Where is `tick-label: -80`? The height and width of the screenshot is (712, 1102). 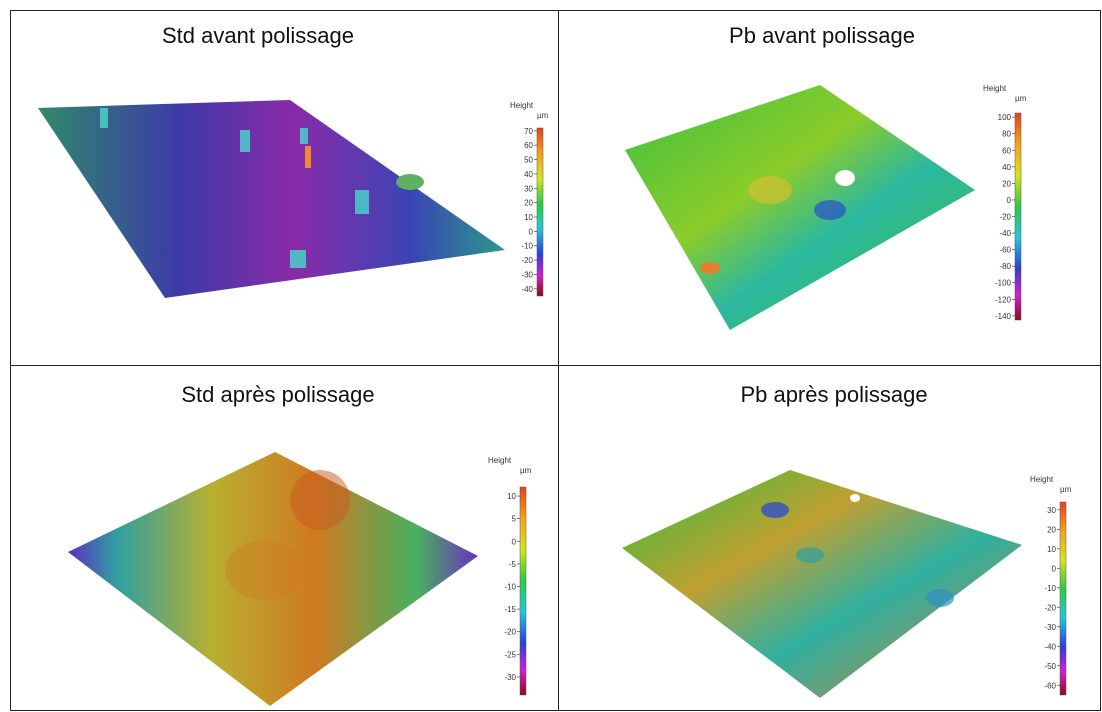 tick-label: -80 is located at coordinates (1005, 266).